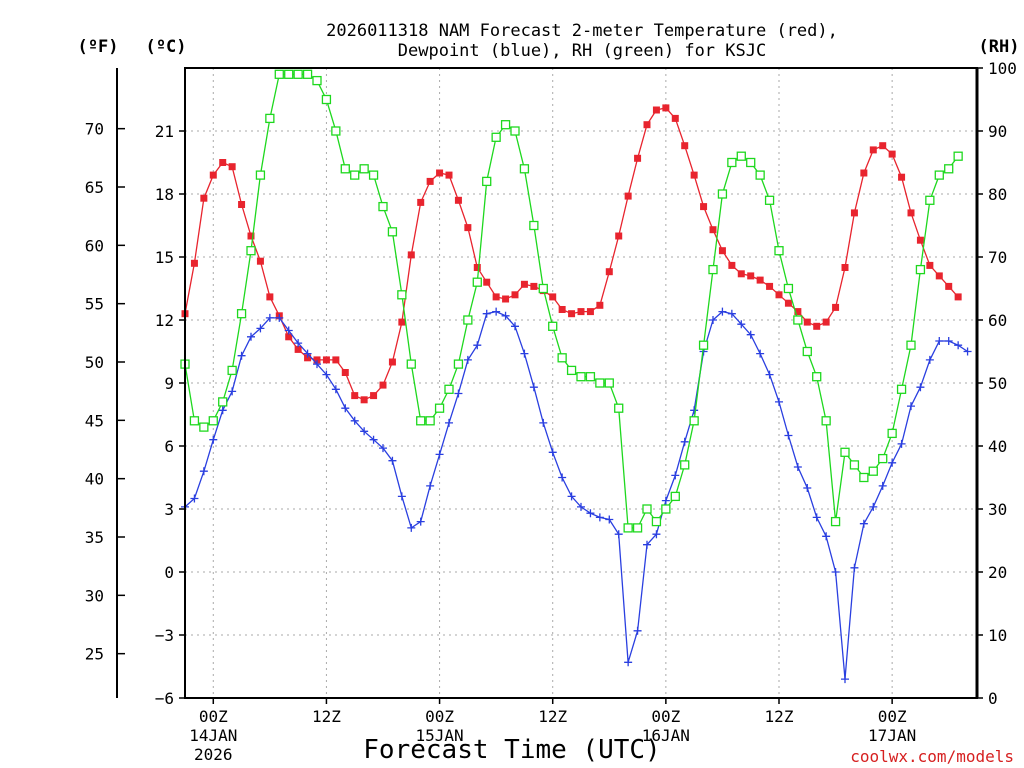  What do you see at coordinates (997, 383) in the screenshot?
I see `rh-tick-label: 50` at bounding box center [997, 383].